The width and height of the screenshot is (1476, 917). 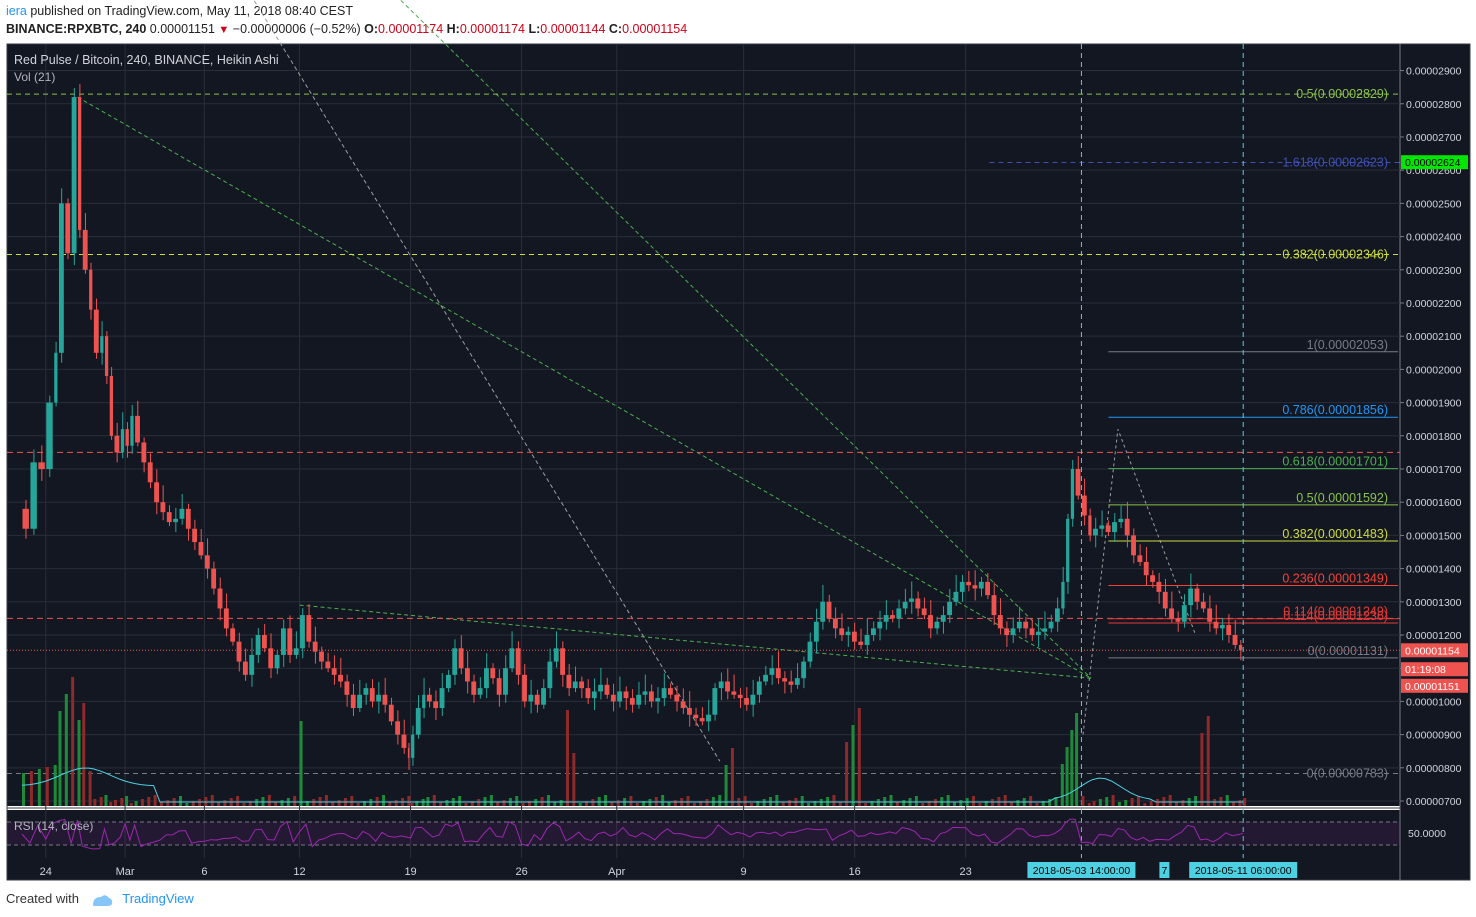 What do you see at coordinates (224, 30) in the screenshot?
I see `down-arrow-icon: ▼` at bounding box center [224, 30].